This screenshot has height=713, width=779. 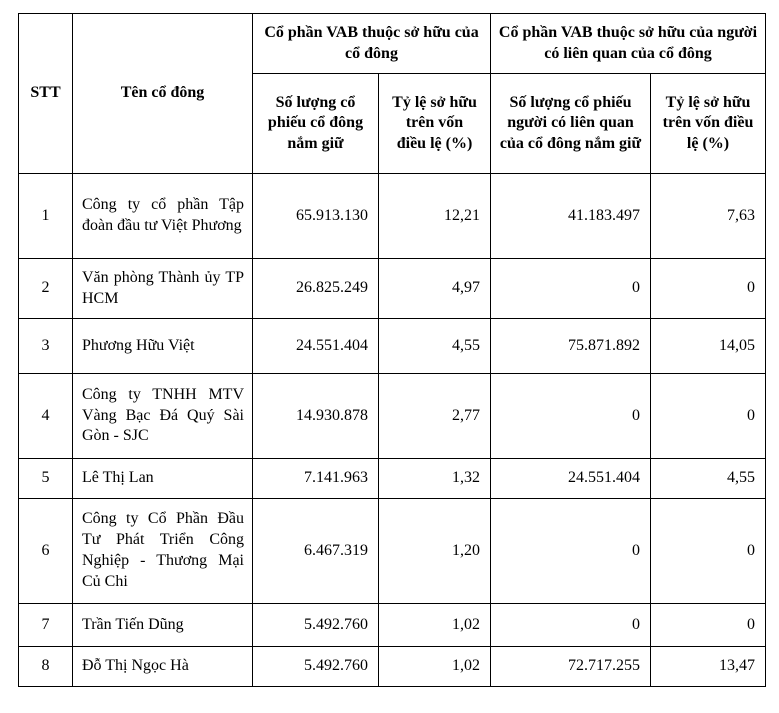 What do you see at coordinates (434, 346) in the screenshot?
I see `ownership-ratio-cell: 4,55` at bounding box center [434, 346].